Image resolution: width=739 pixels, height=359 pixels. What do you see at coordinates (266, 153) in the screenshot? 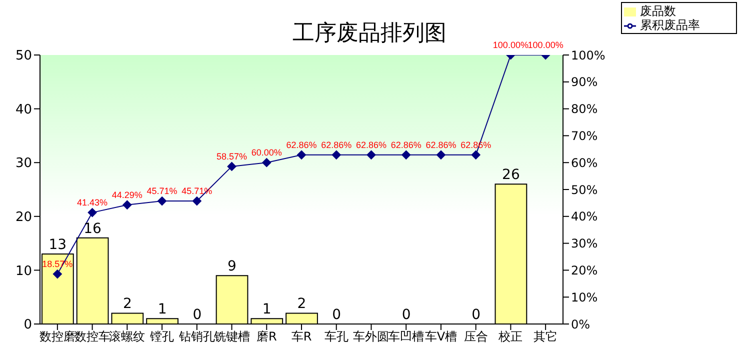
I see `data-label: 60.00%` at bounding box center [266, 153].